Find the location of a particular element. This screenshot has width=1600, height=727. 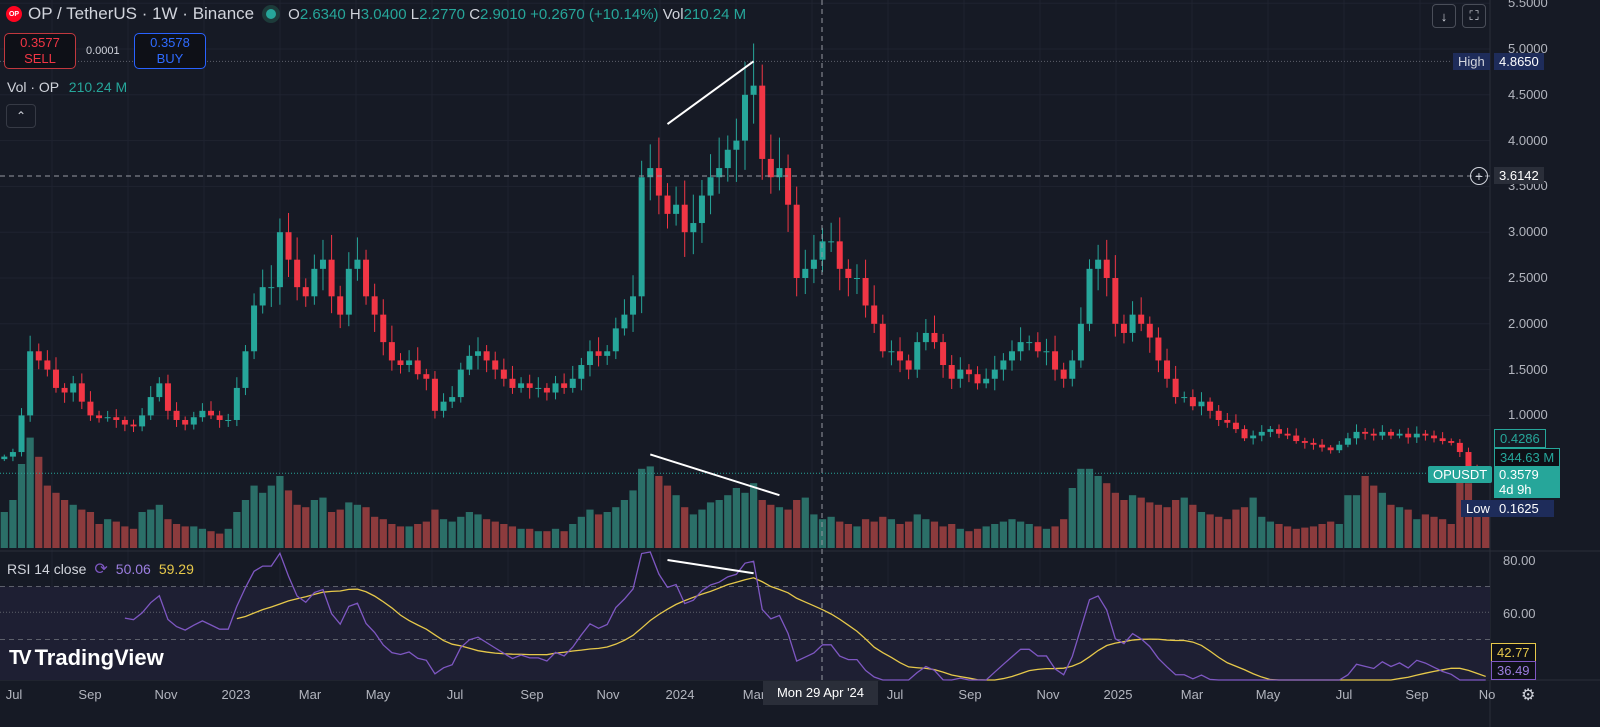

rsi-tag: 36.49 is located at coordinates (1513, 670).